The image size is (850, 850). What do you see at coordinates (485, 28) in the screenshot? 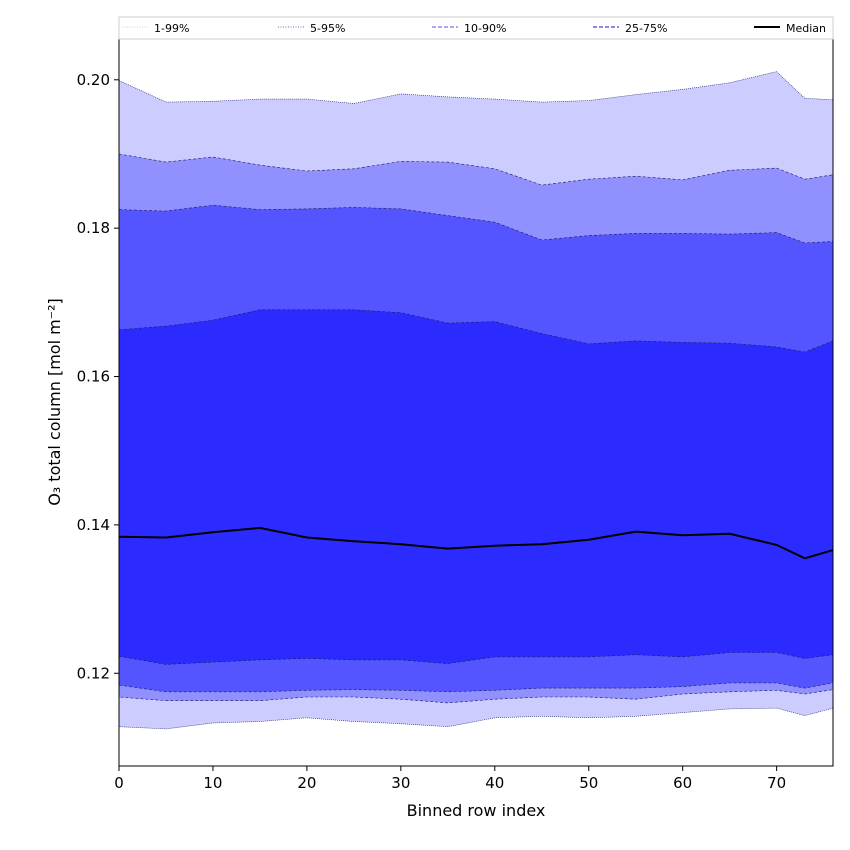
I see `legend-label: 10-90%` at bounding box center [485, 28].